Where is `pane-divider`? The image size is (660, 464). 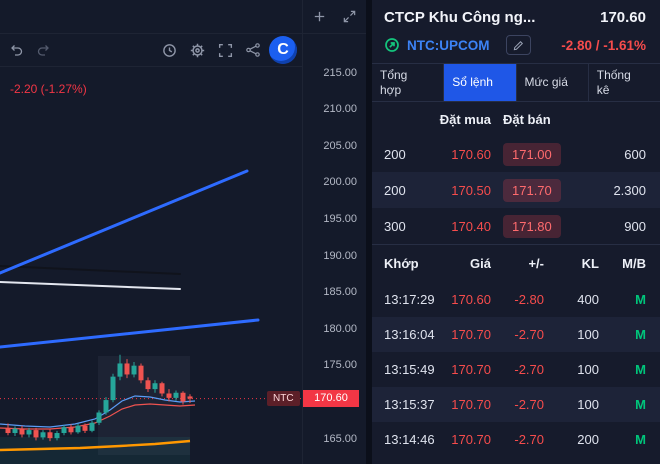
pane-divider is located at coordinates (369, 232).